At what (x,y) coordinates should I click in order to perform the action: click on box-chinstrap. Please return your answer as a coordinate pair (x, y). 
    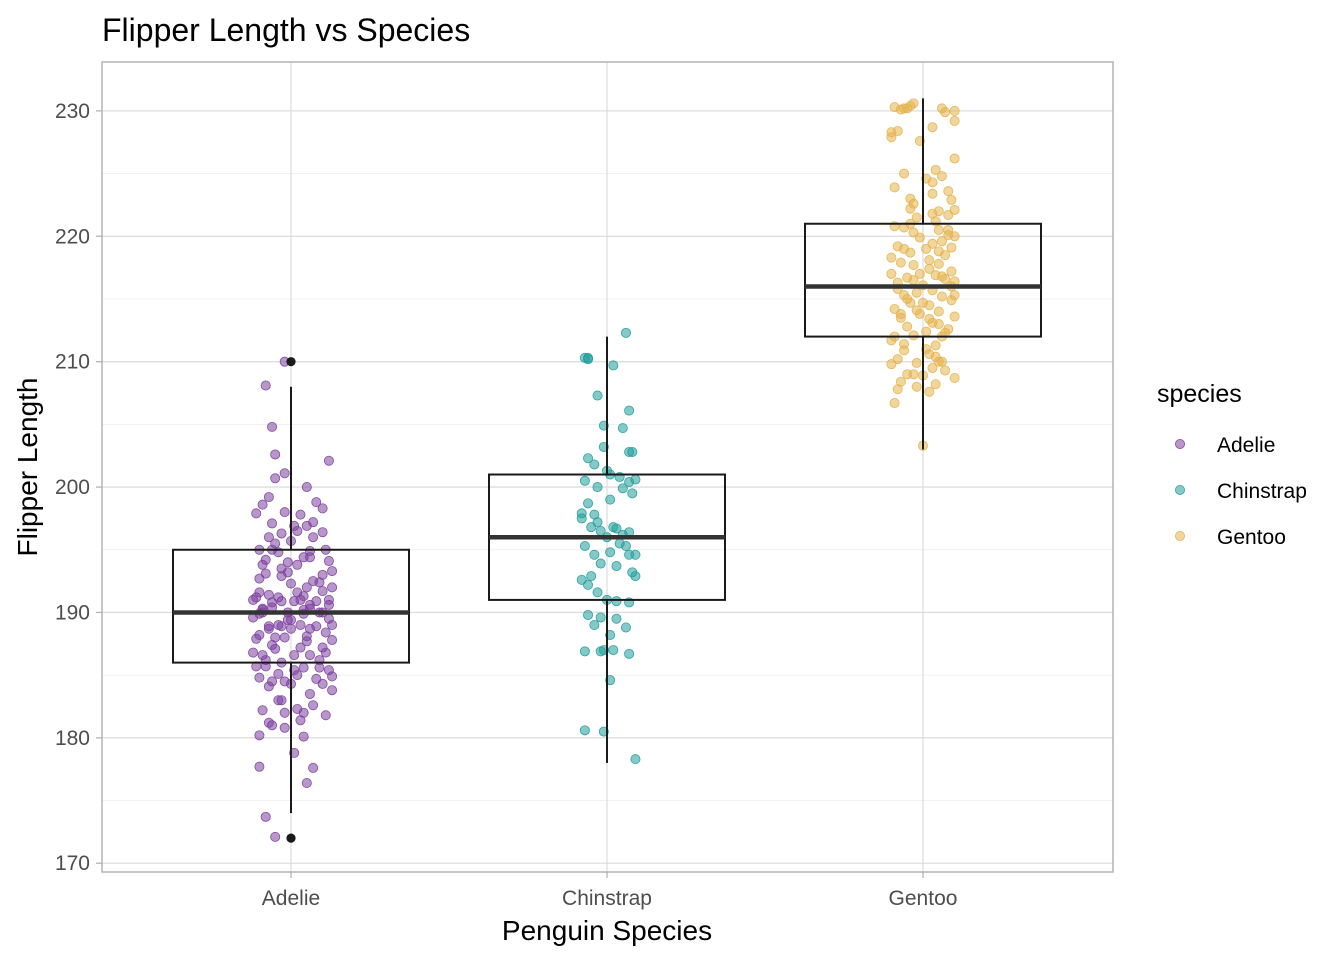
    Looking at the image, I should click on (607, 549).